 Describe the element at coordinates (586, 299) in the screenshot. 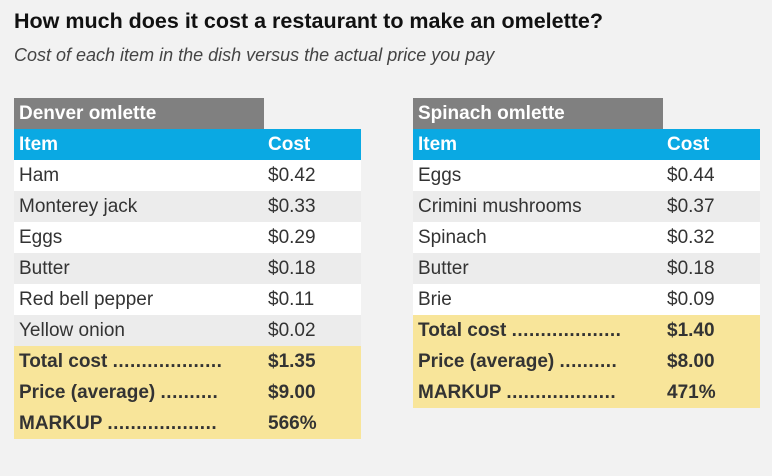

I see `table-row: Brie $0.09` at that location.